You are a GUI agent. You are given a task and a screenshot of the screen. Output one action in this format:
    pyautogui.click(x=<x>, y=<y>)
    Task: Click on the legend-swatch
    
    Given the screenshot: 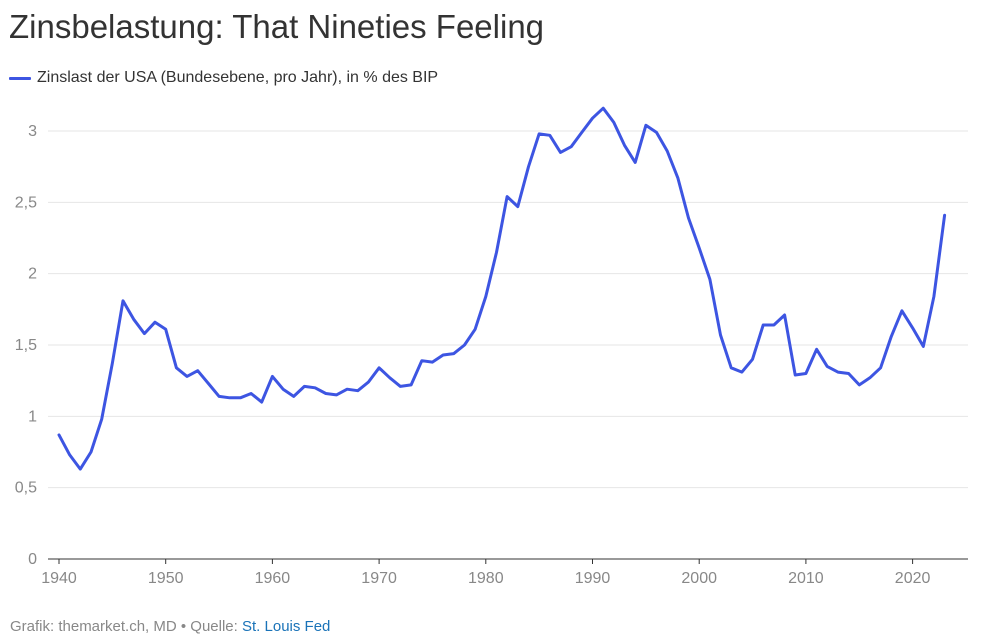 What is the action you would take?
    pyautogui.click(x=20, y=78)
    